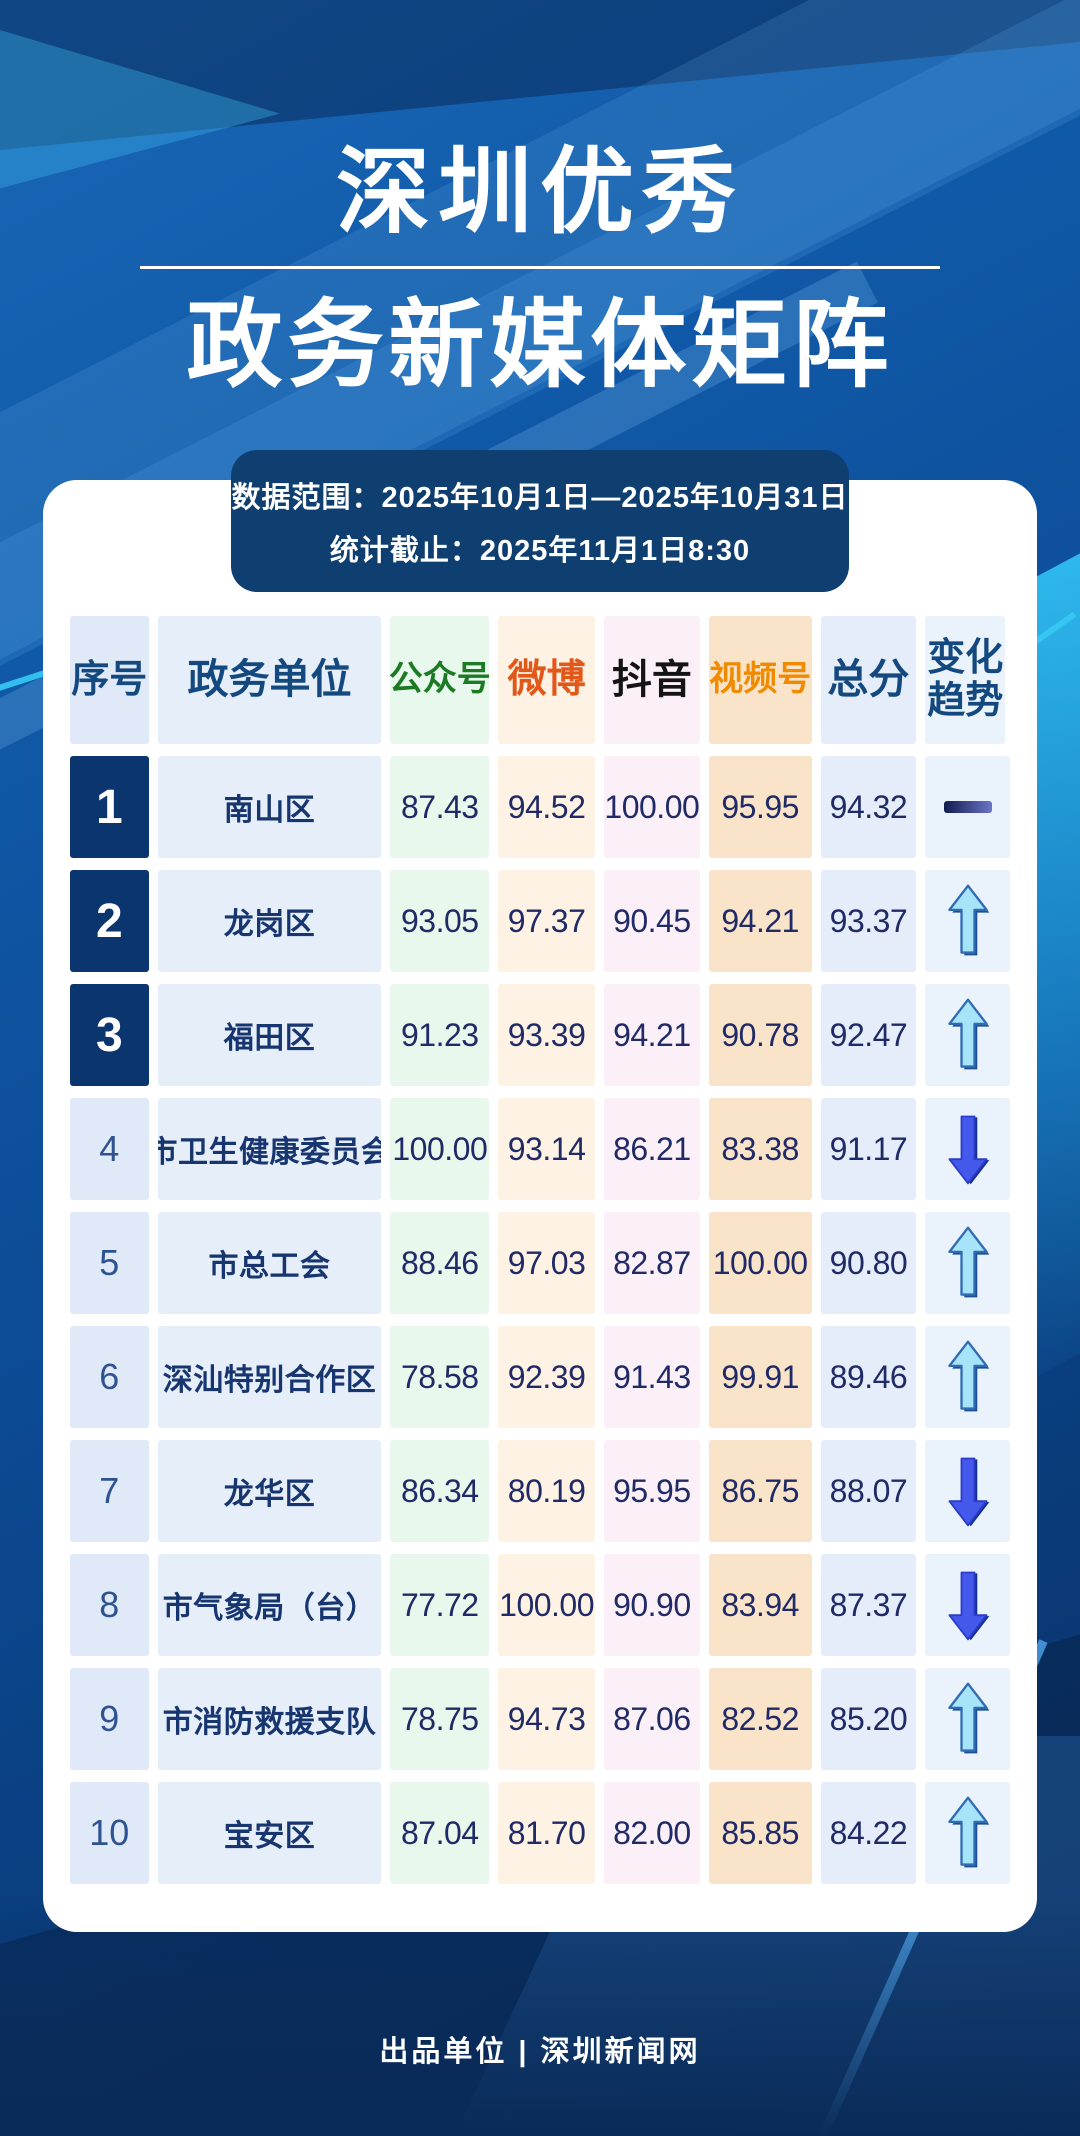 The width and height of the screenshot is (1080, 2136). Describe the element at coordinates (269, 1149) in the screenshot. I see `unit-name-cell: 市卫生健康委员会` at that location.